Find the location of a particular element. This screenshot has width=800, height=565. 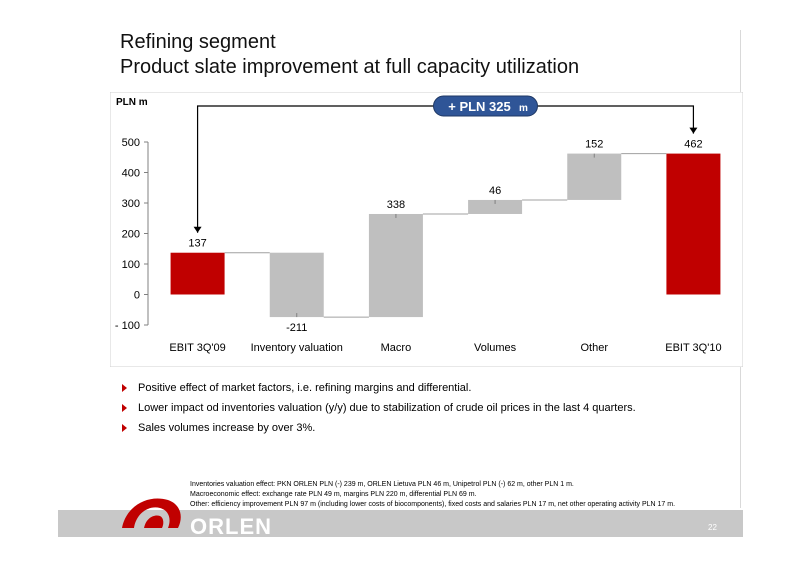

y-tick-label: 500 is located at coordinates (131, 143).